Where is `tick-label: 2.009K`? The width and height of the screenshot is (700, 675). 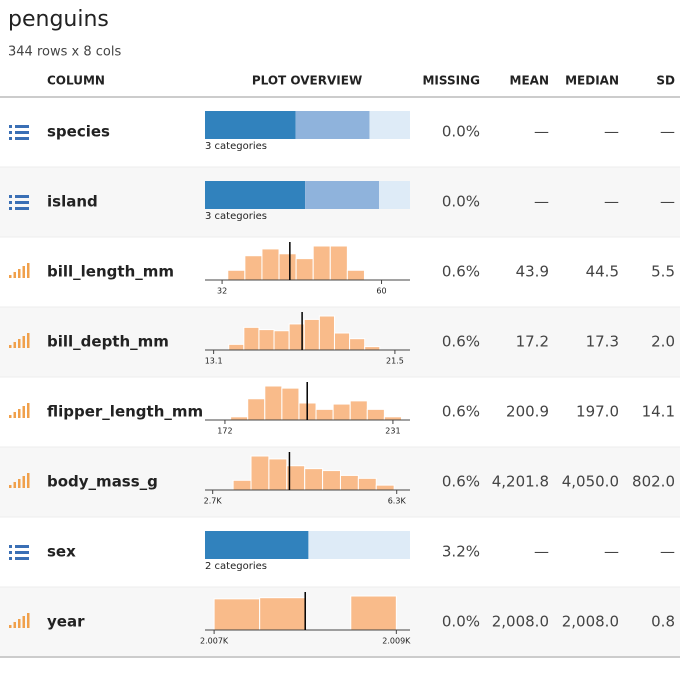
tick-label: 2.009K is located at coordinates (396, 641).